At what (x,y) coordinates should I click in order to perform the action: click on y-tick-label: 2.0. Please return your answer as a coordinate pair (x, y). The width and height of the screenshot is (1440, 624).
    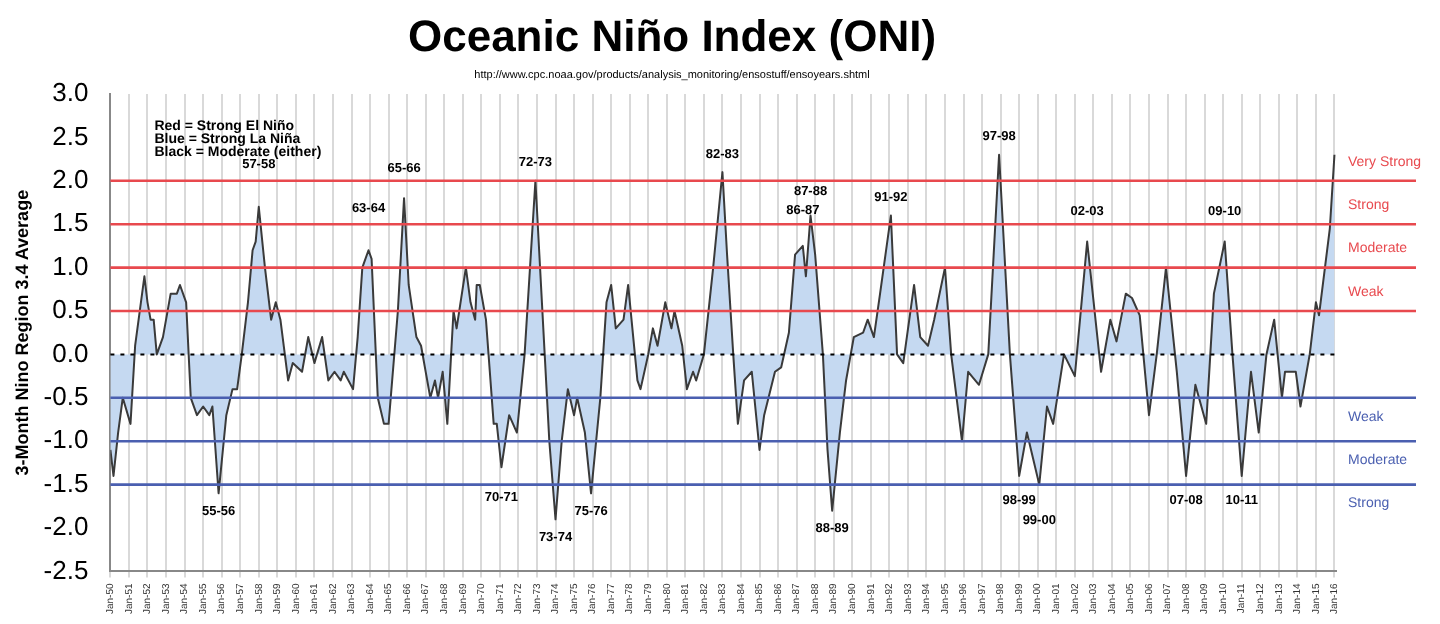
    Looking at the image, I should click on (70, 178).